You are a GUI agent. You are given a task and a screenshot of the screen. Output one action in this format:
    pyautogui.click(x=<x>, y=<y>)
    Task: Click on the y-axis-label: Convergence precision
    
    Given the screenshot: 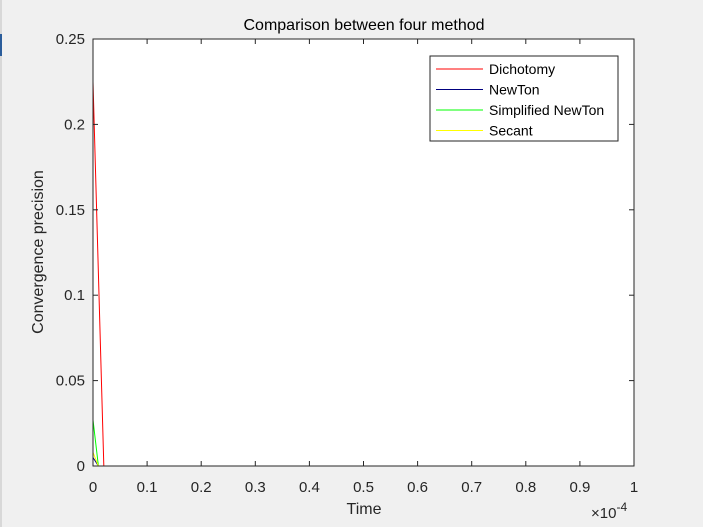 What is the action you would take?
    pyautogui.click(x=38, y=252)
    